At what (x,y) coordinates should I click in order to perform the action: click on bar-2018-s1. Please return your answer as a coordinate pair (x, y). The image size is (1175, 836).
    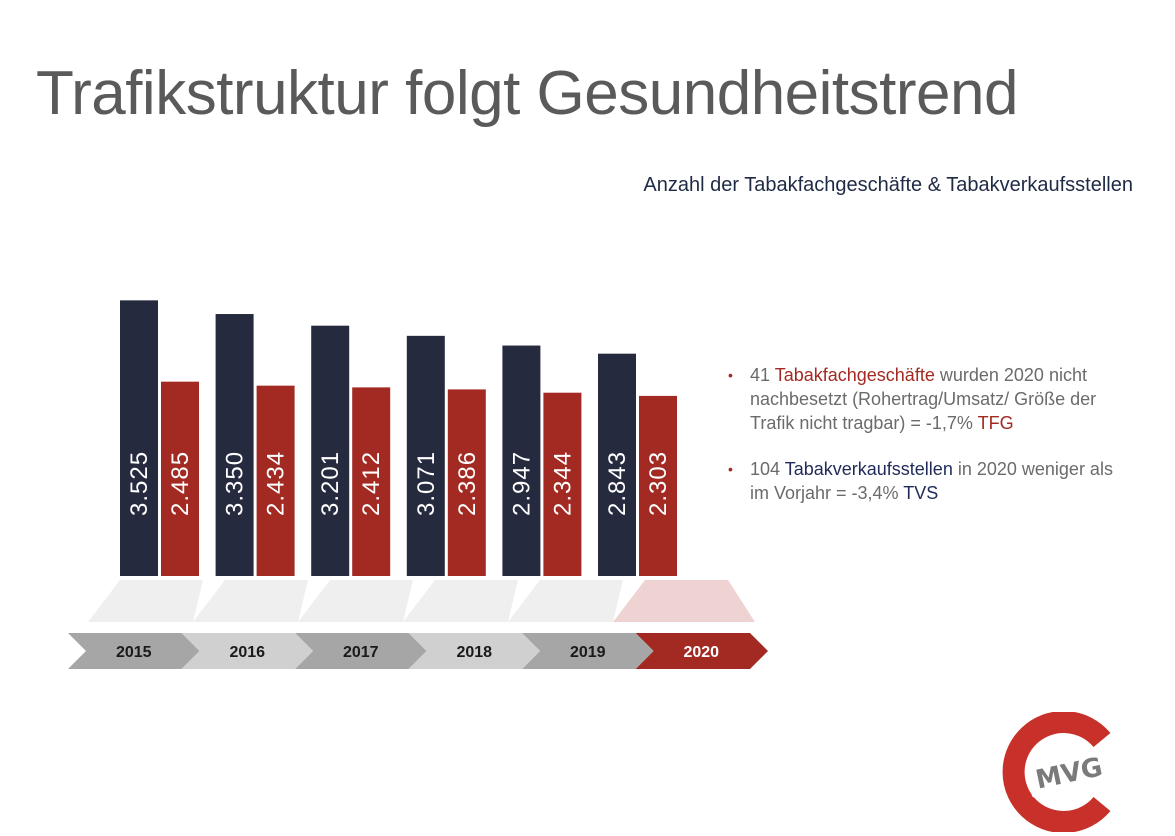
    Looking at the image, I should click on (466, 482).